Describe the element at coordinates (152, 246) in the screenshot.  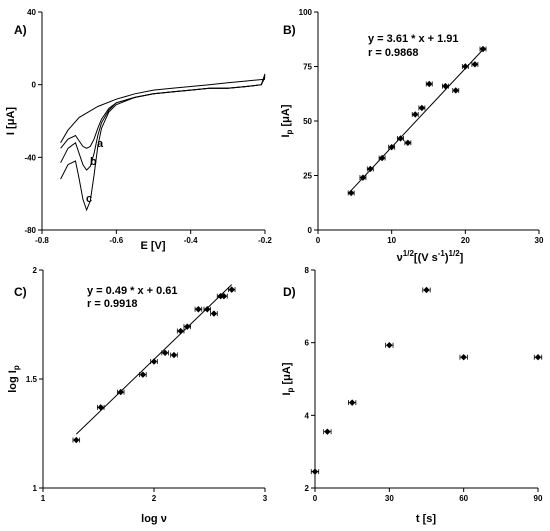
I see `panel-a-x-axis-label: E [V]` at that location.